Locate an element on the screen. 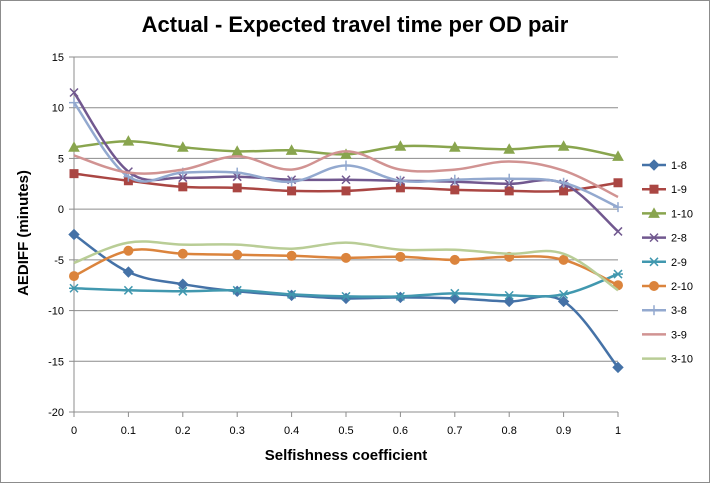 The height and width of the screenshot is (483, 710). legend-label: 3-9 is located at coordinates (679, 335).